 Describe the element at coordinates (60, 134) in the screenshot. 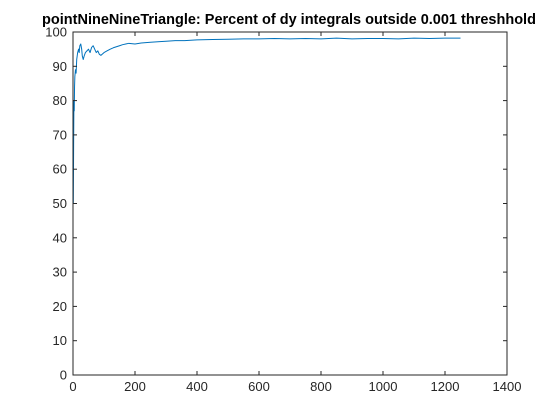

I see `y-tick-label: 70` at that location.